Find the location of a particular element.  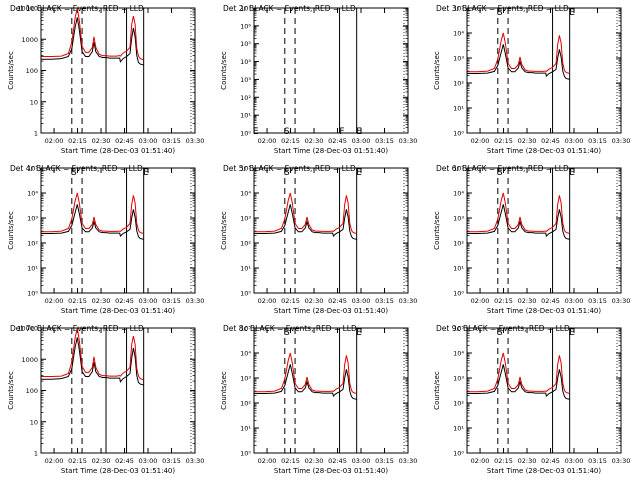

y-tick-label: 1000 is located at coordinates (29, 40).